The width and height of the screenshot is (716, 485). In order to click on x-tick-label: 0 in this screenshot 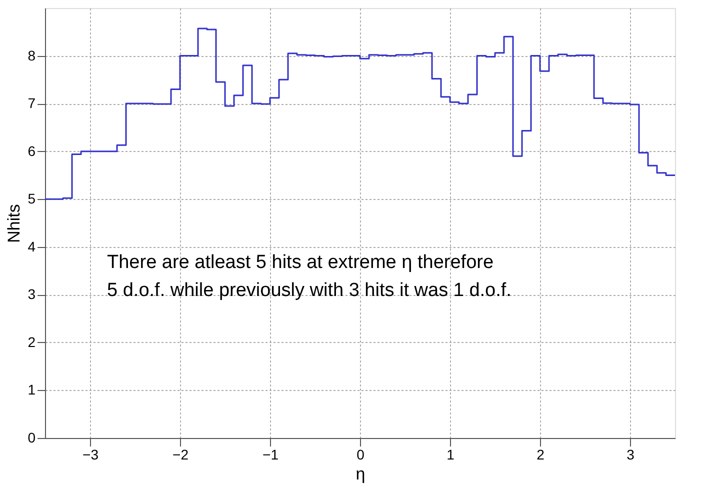, I will do `click(360, 454)`.